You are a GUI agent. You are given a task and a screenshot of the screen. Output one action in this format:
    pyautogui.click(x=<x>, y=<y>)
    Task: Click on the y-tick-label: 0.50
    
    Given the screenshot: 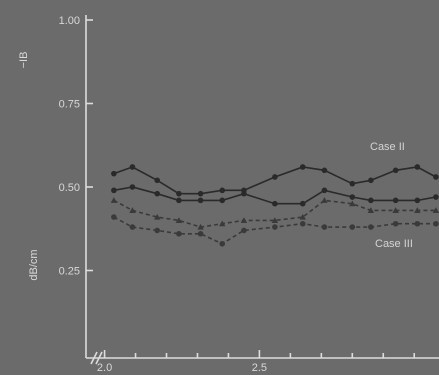 What is the action you would take?
    pyautogui.click(x=69, y=188)
    